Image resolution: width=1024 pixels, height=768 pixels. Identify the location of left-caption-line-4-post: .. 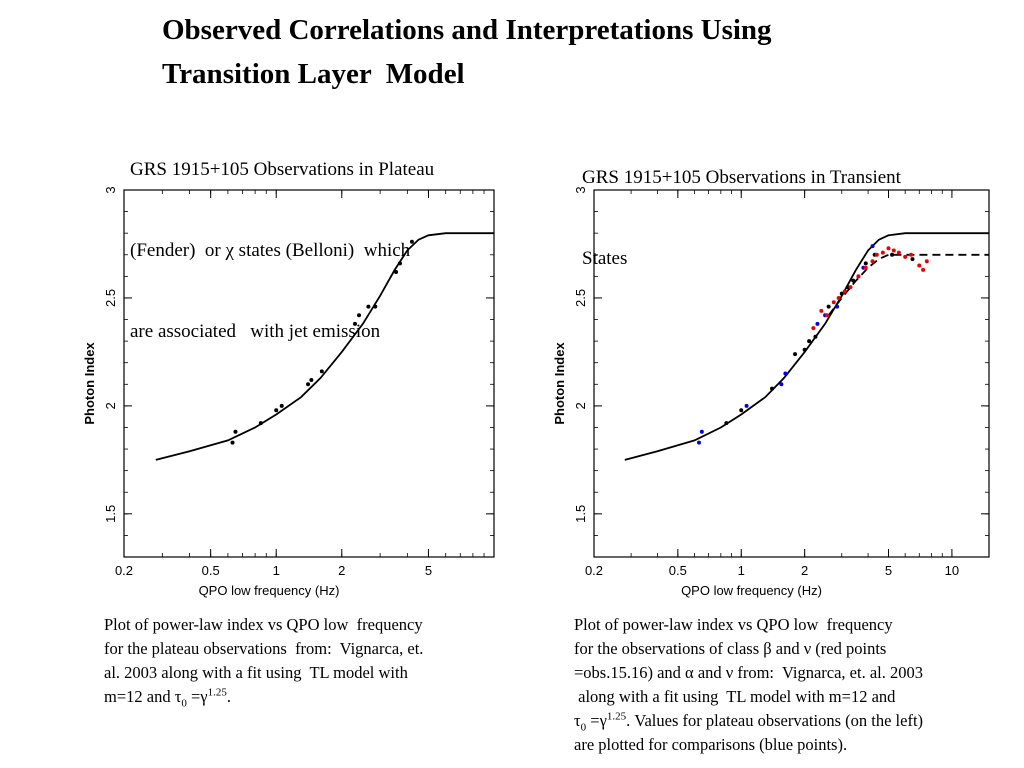
(228, 696).